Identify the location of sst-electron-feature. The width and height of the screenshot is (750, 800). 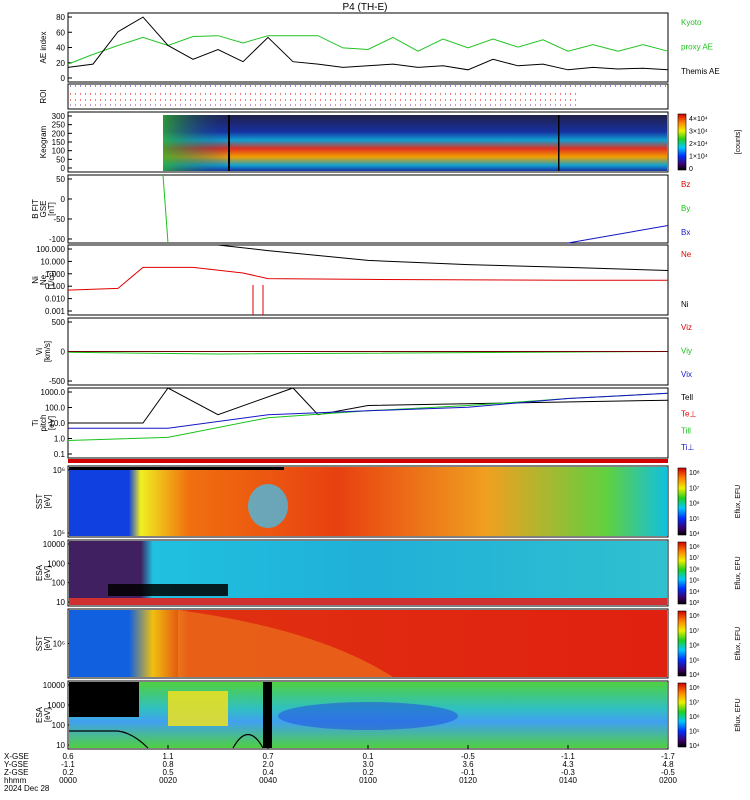
(285, 643).